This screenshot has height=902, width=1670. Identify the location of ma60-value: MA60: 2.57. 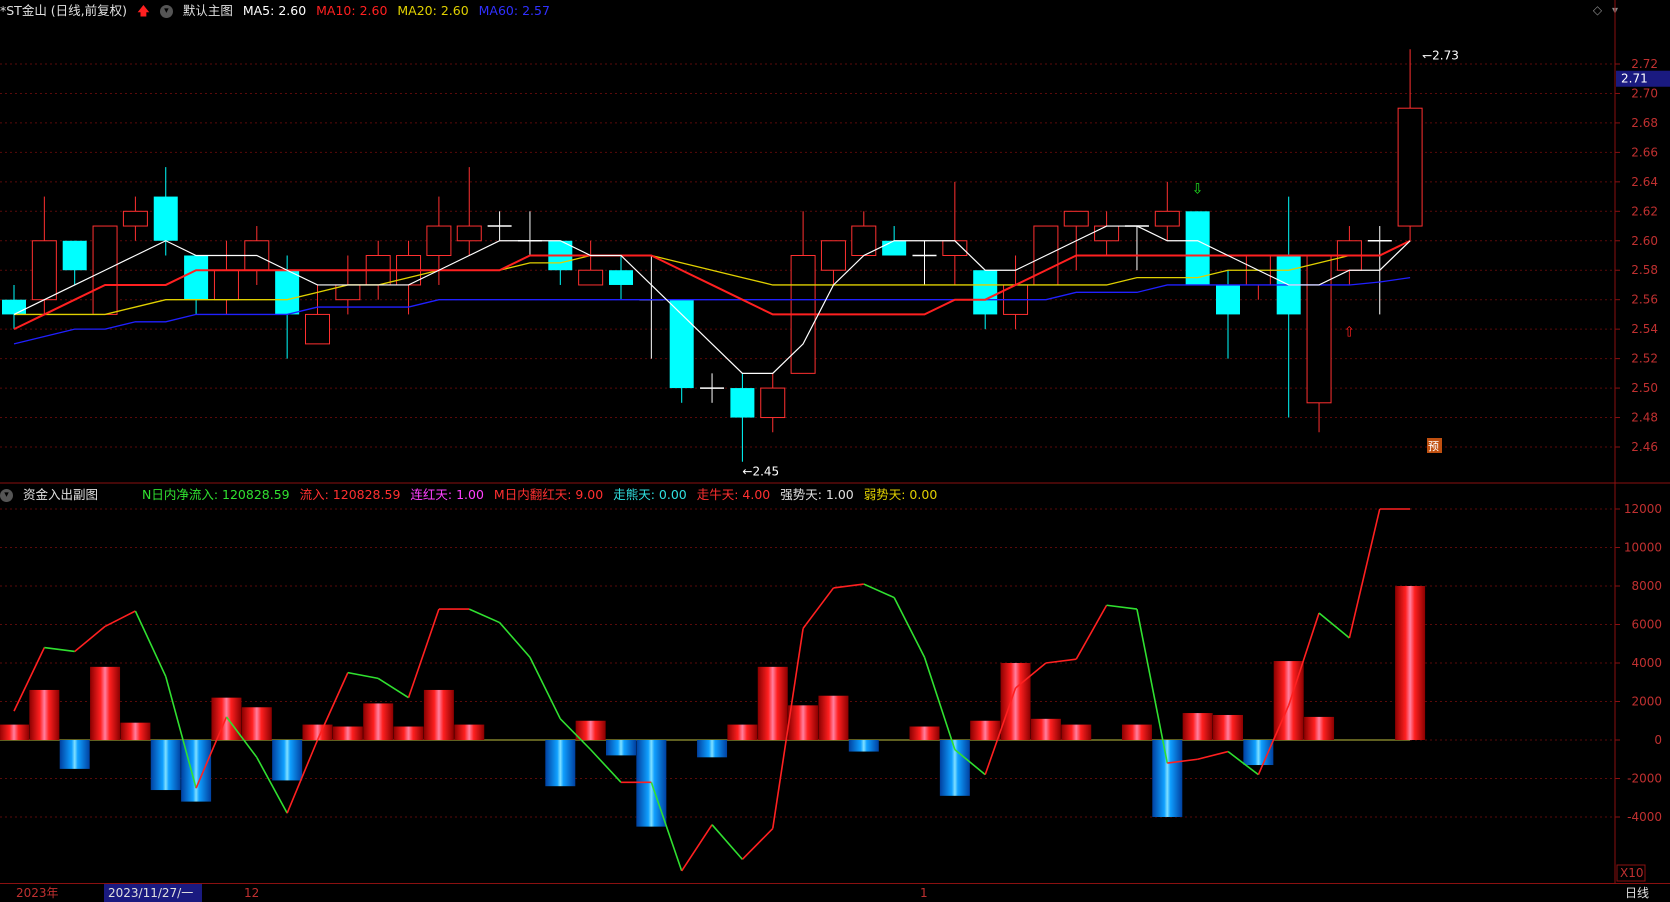
(514, 10).